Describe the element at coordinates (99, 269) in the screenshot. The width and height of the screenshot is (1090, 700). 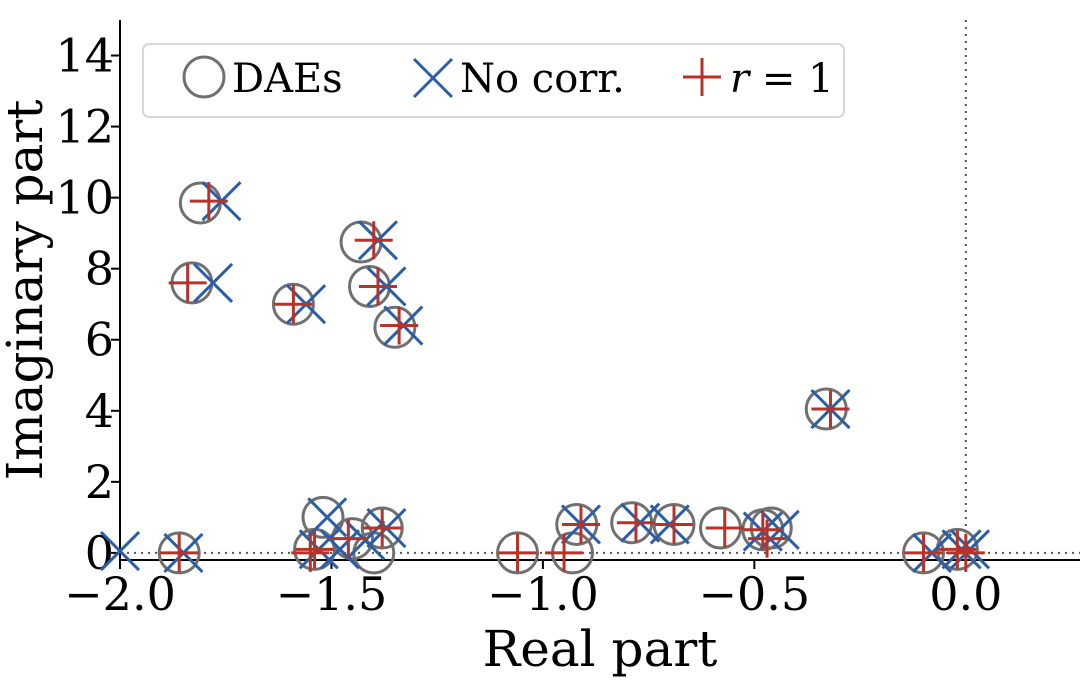
I see `y-tick-label: 8` at that location.